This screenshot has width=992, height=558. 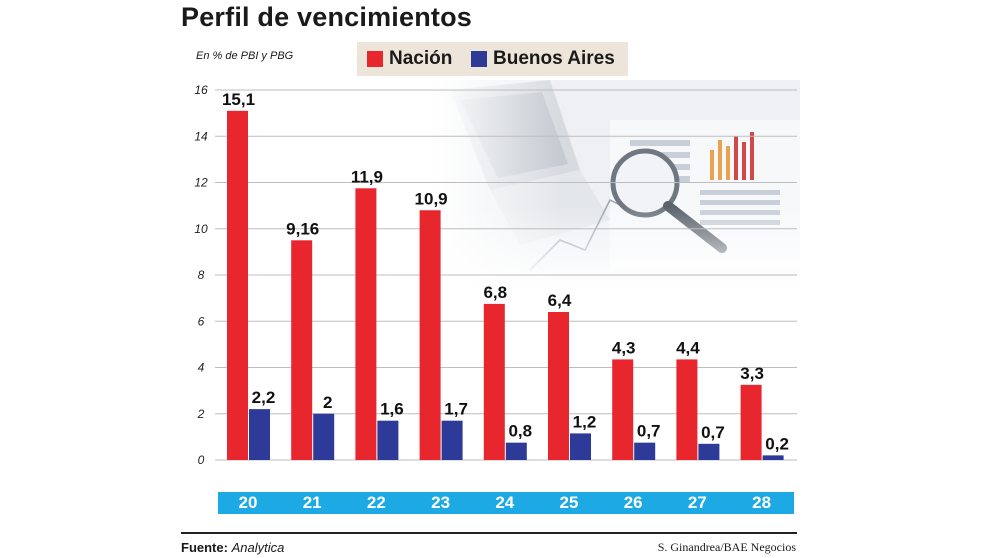 I want to click on source-label: Fuente:, so click(x=204, y=547).